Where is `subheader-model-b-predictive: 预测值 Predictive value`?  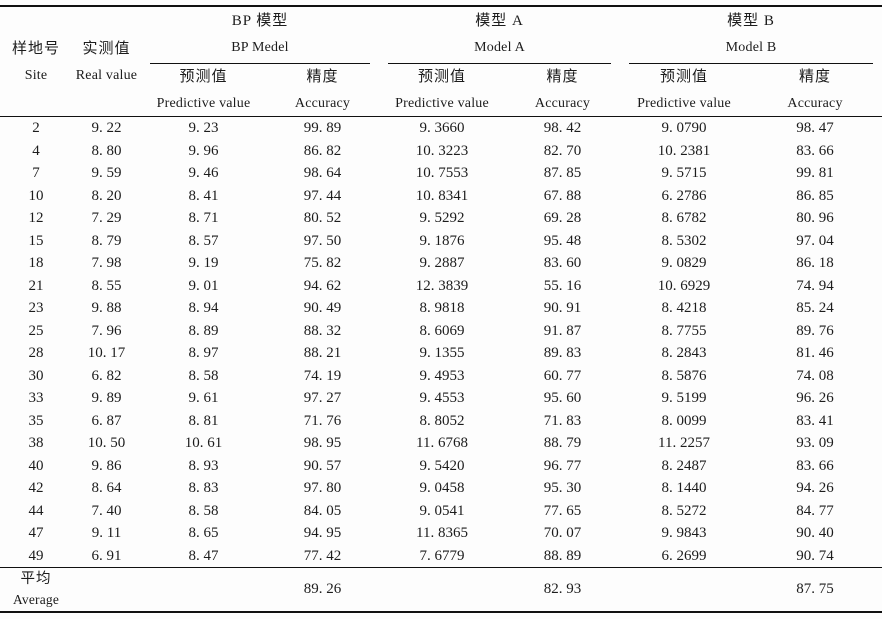 subheader-model-b-predictive: 预测值 Predictive value is located at coordinates (684, 90).